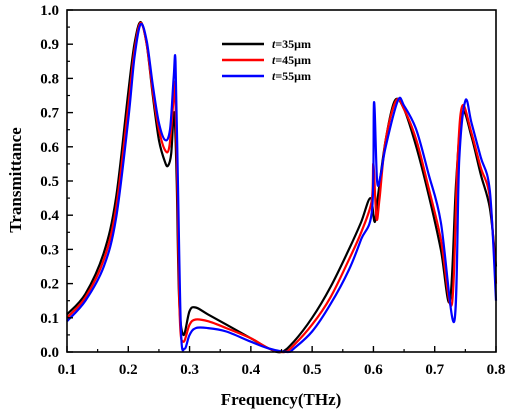 The height and width of the screenshot is (413, 510). Describe the element at coordinates (49, 11) in the screenshot. I see `y-tick-label: 1.0` at that location.